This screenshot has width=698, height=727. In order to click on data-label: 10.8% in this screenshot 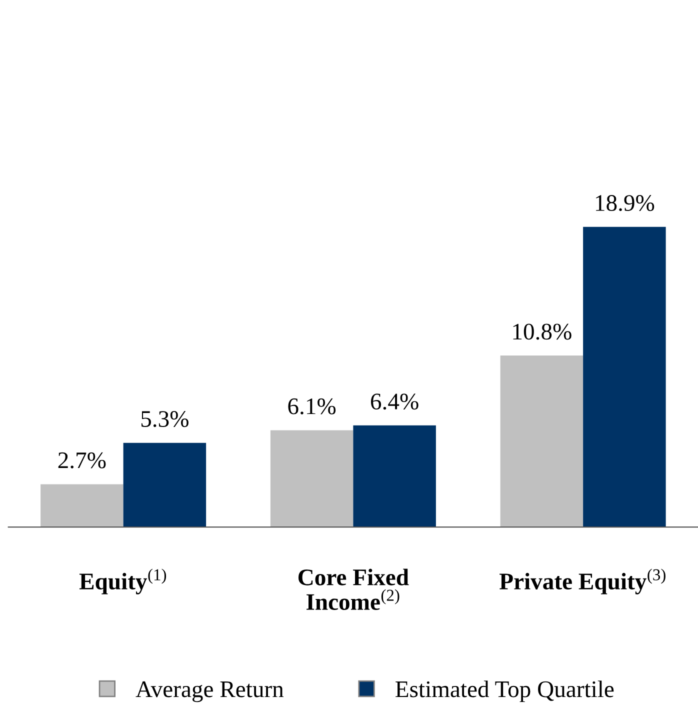, I will do `click(542, 332)`.